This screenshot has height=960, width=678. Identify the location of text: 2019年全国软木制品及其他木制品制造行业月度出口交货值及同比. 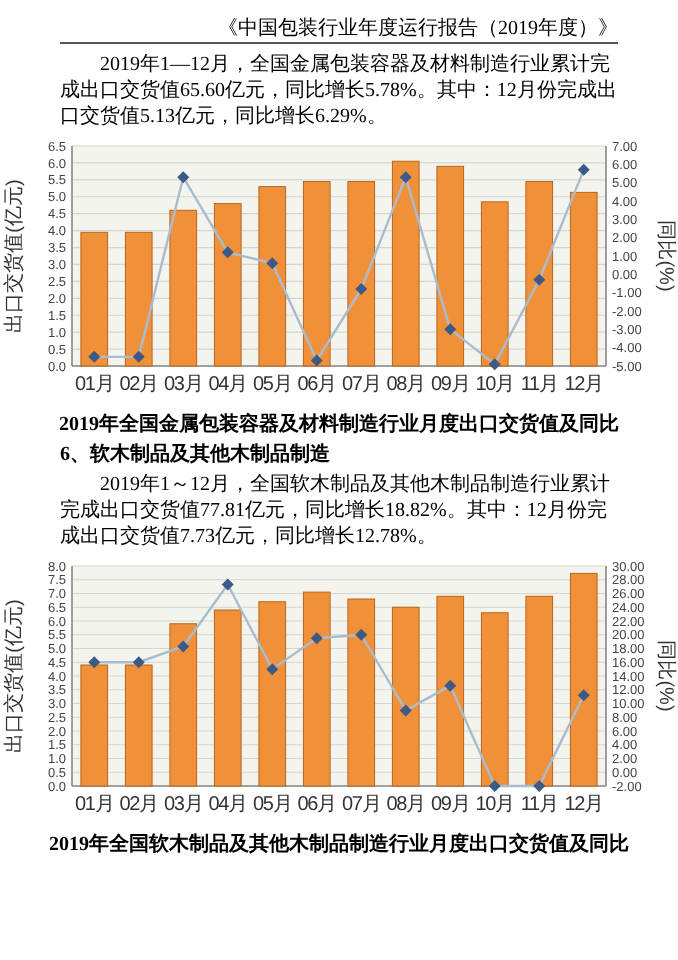
(339, 846).